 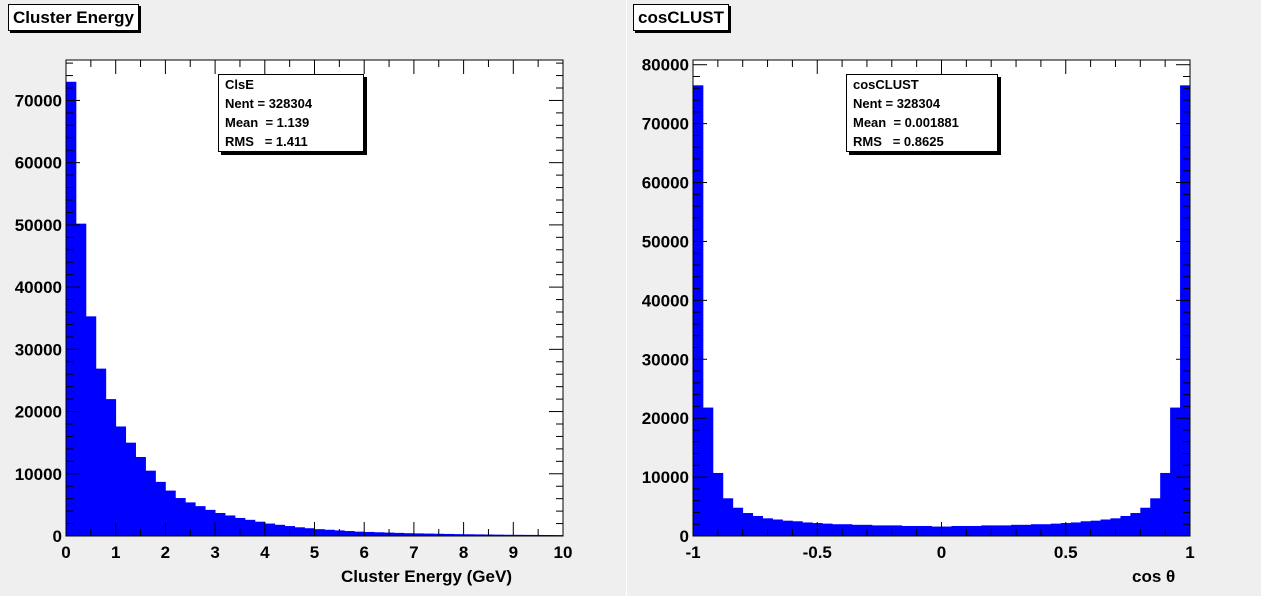 What do you see at coordinates (239, 84) in the screenshot?
I see `stats-name: ClsE` at bounding box center [239, 84].